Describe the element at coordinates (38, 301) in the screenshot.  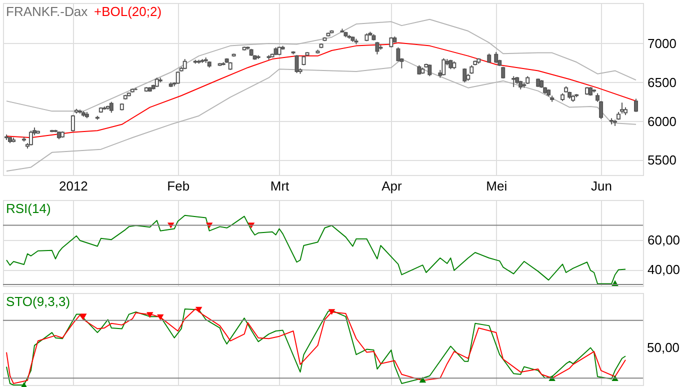
I see `chart-title: STO(9,3,3)` at that location.